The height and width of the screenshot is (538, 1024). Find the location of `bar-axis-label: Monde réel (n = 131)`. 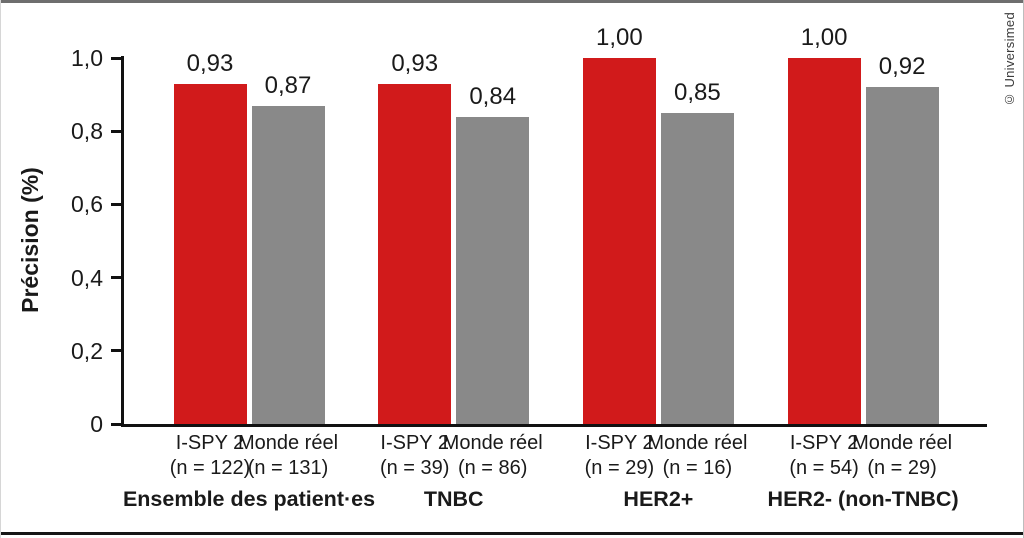

bar-axis-label: Monde réel (n = 131) is located at coordinates (288, 456).